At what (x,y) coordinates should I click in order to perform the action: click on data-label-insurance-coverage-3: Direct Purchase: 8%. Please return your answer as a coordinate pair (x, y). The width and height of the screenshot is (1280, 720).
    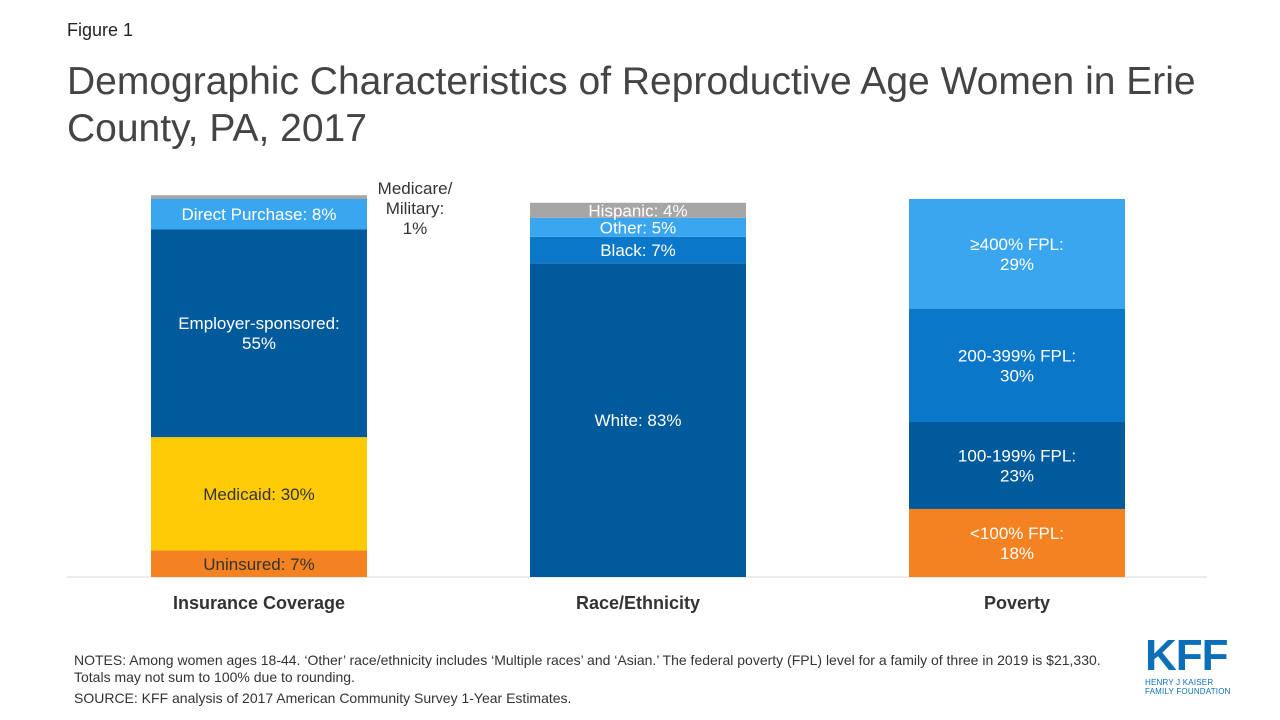
    Looking at the image, I should click on (259, 214).